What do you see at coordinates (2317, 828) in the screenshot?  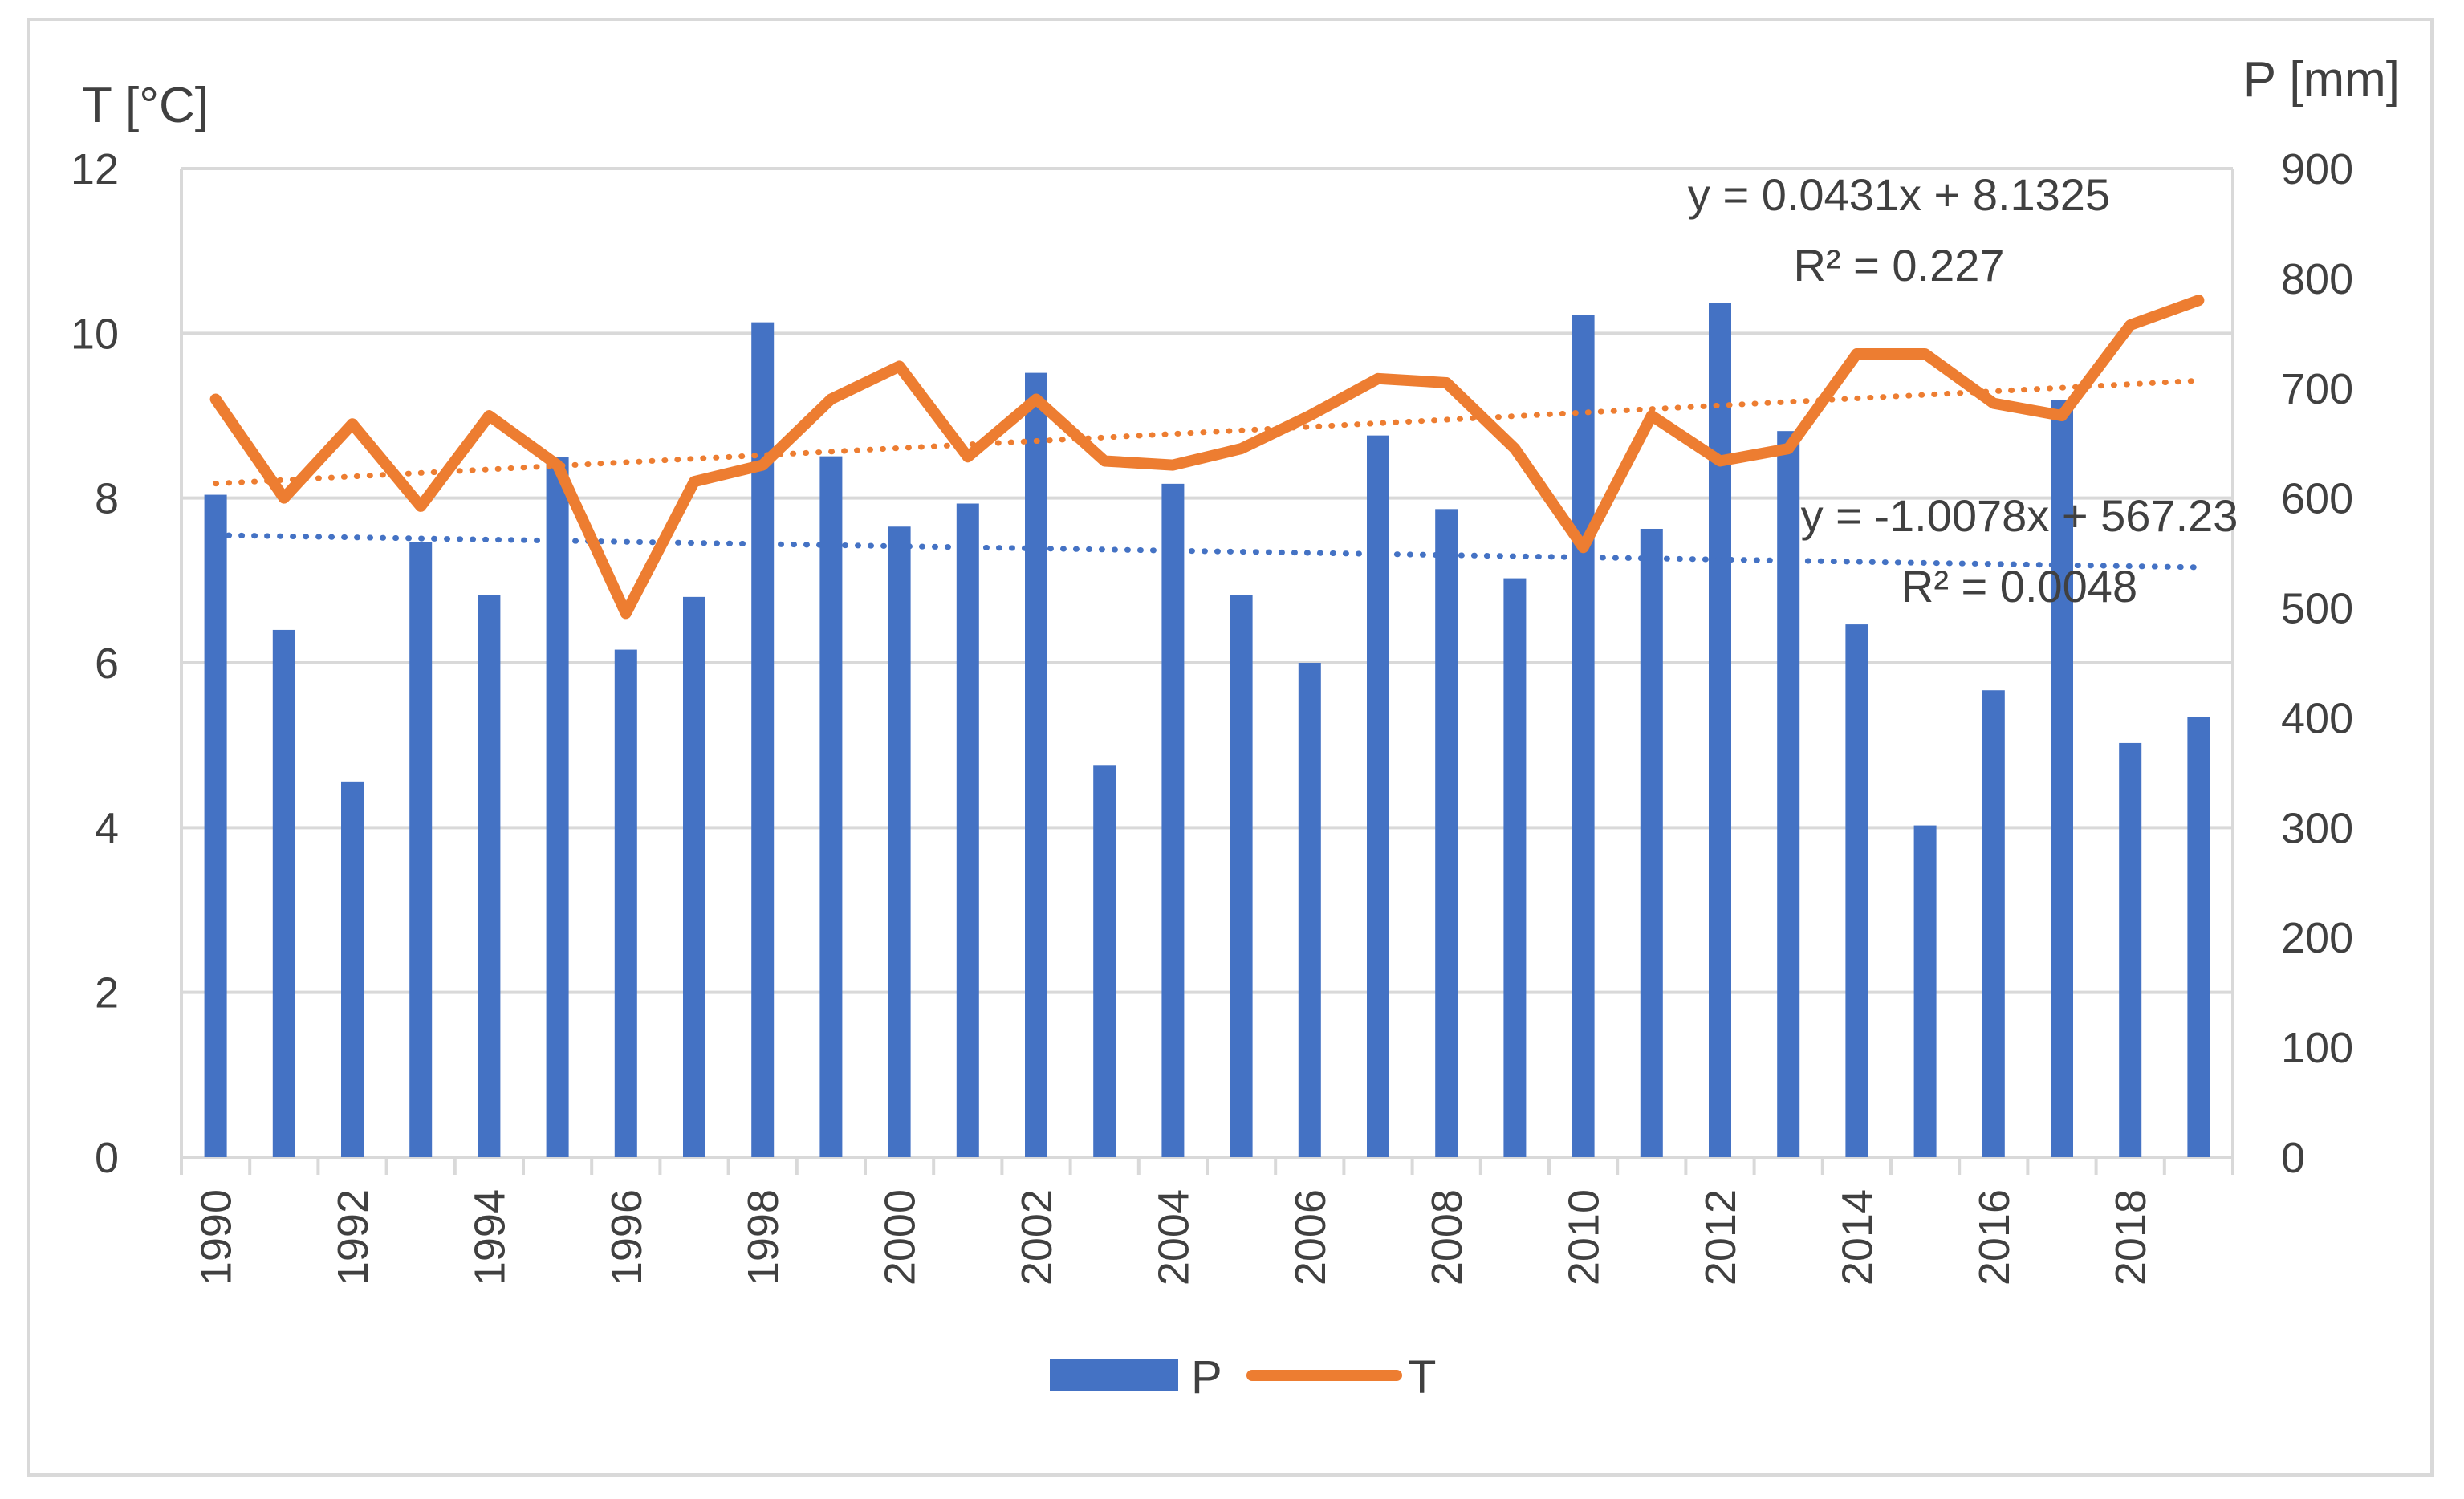 I see `right-tick-label: 300` at bounding box center [2317, 828].